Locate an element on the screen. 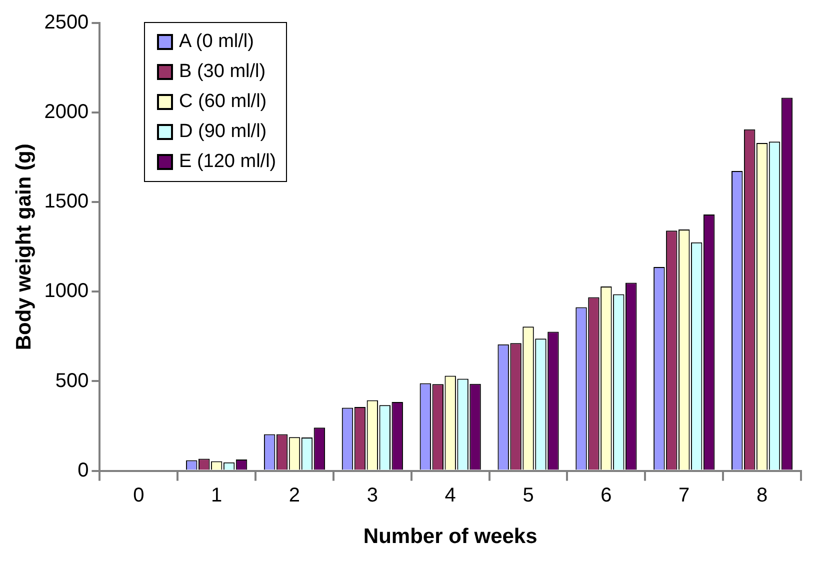  x-tick-label: 1 is located at coordinates (216, 495).